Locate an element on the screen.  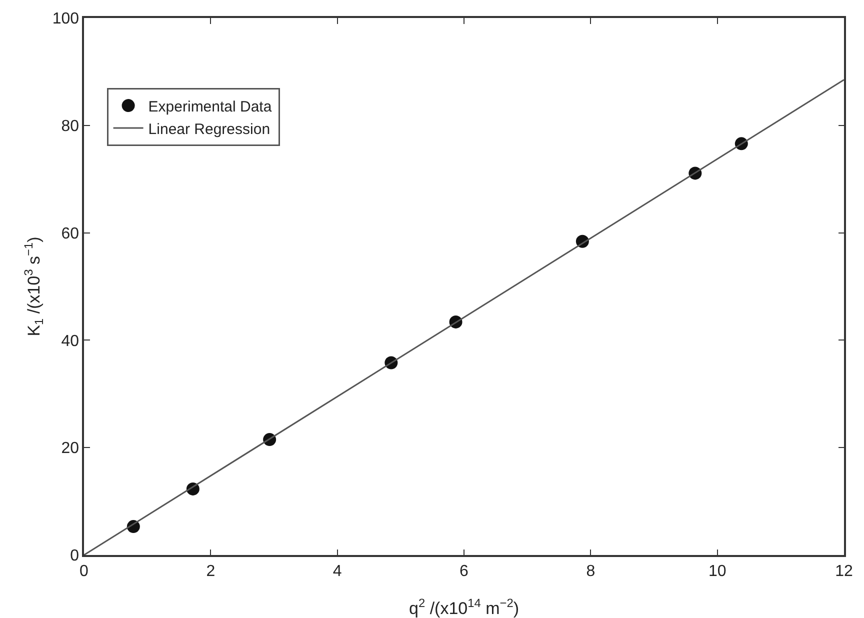
x-tick-label: 12 is located at coordinates (844, 571).